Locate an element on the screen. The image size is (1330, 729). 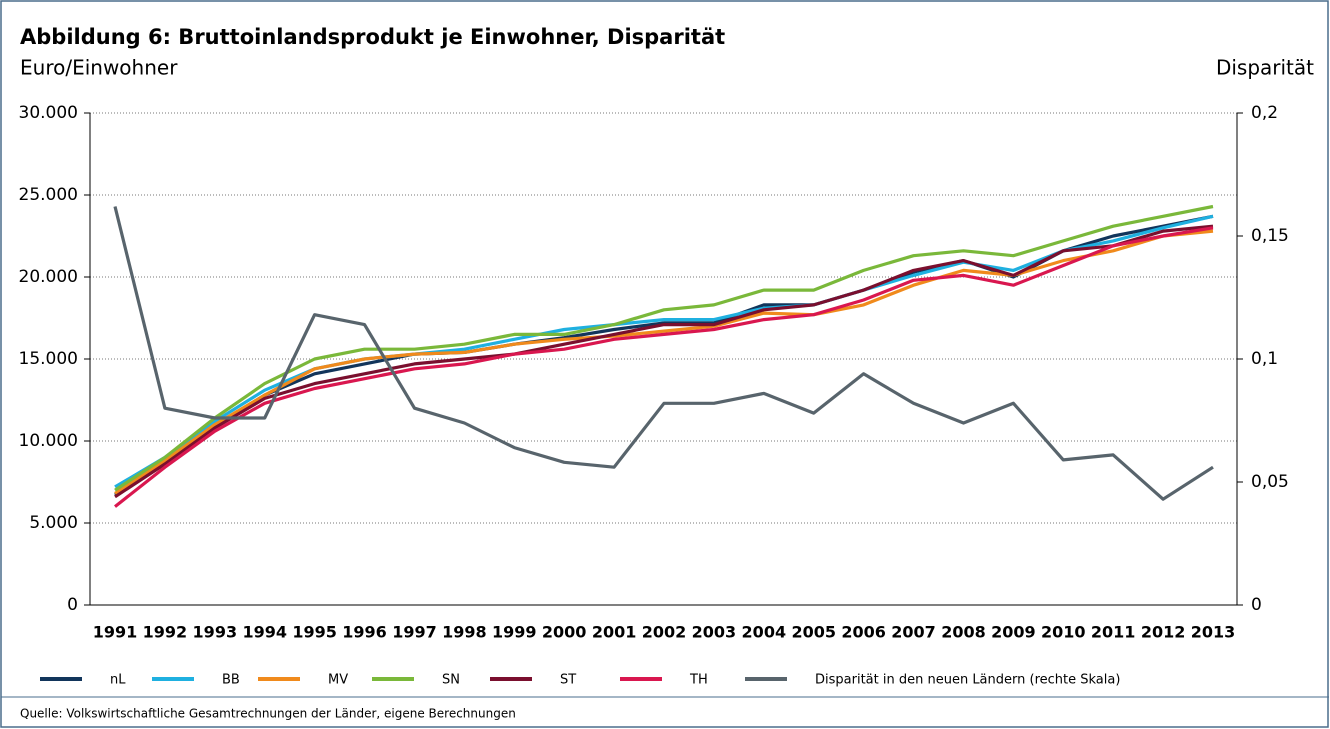
y-tick-label: 5.000 is located at coordinates (53, 523).